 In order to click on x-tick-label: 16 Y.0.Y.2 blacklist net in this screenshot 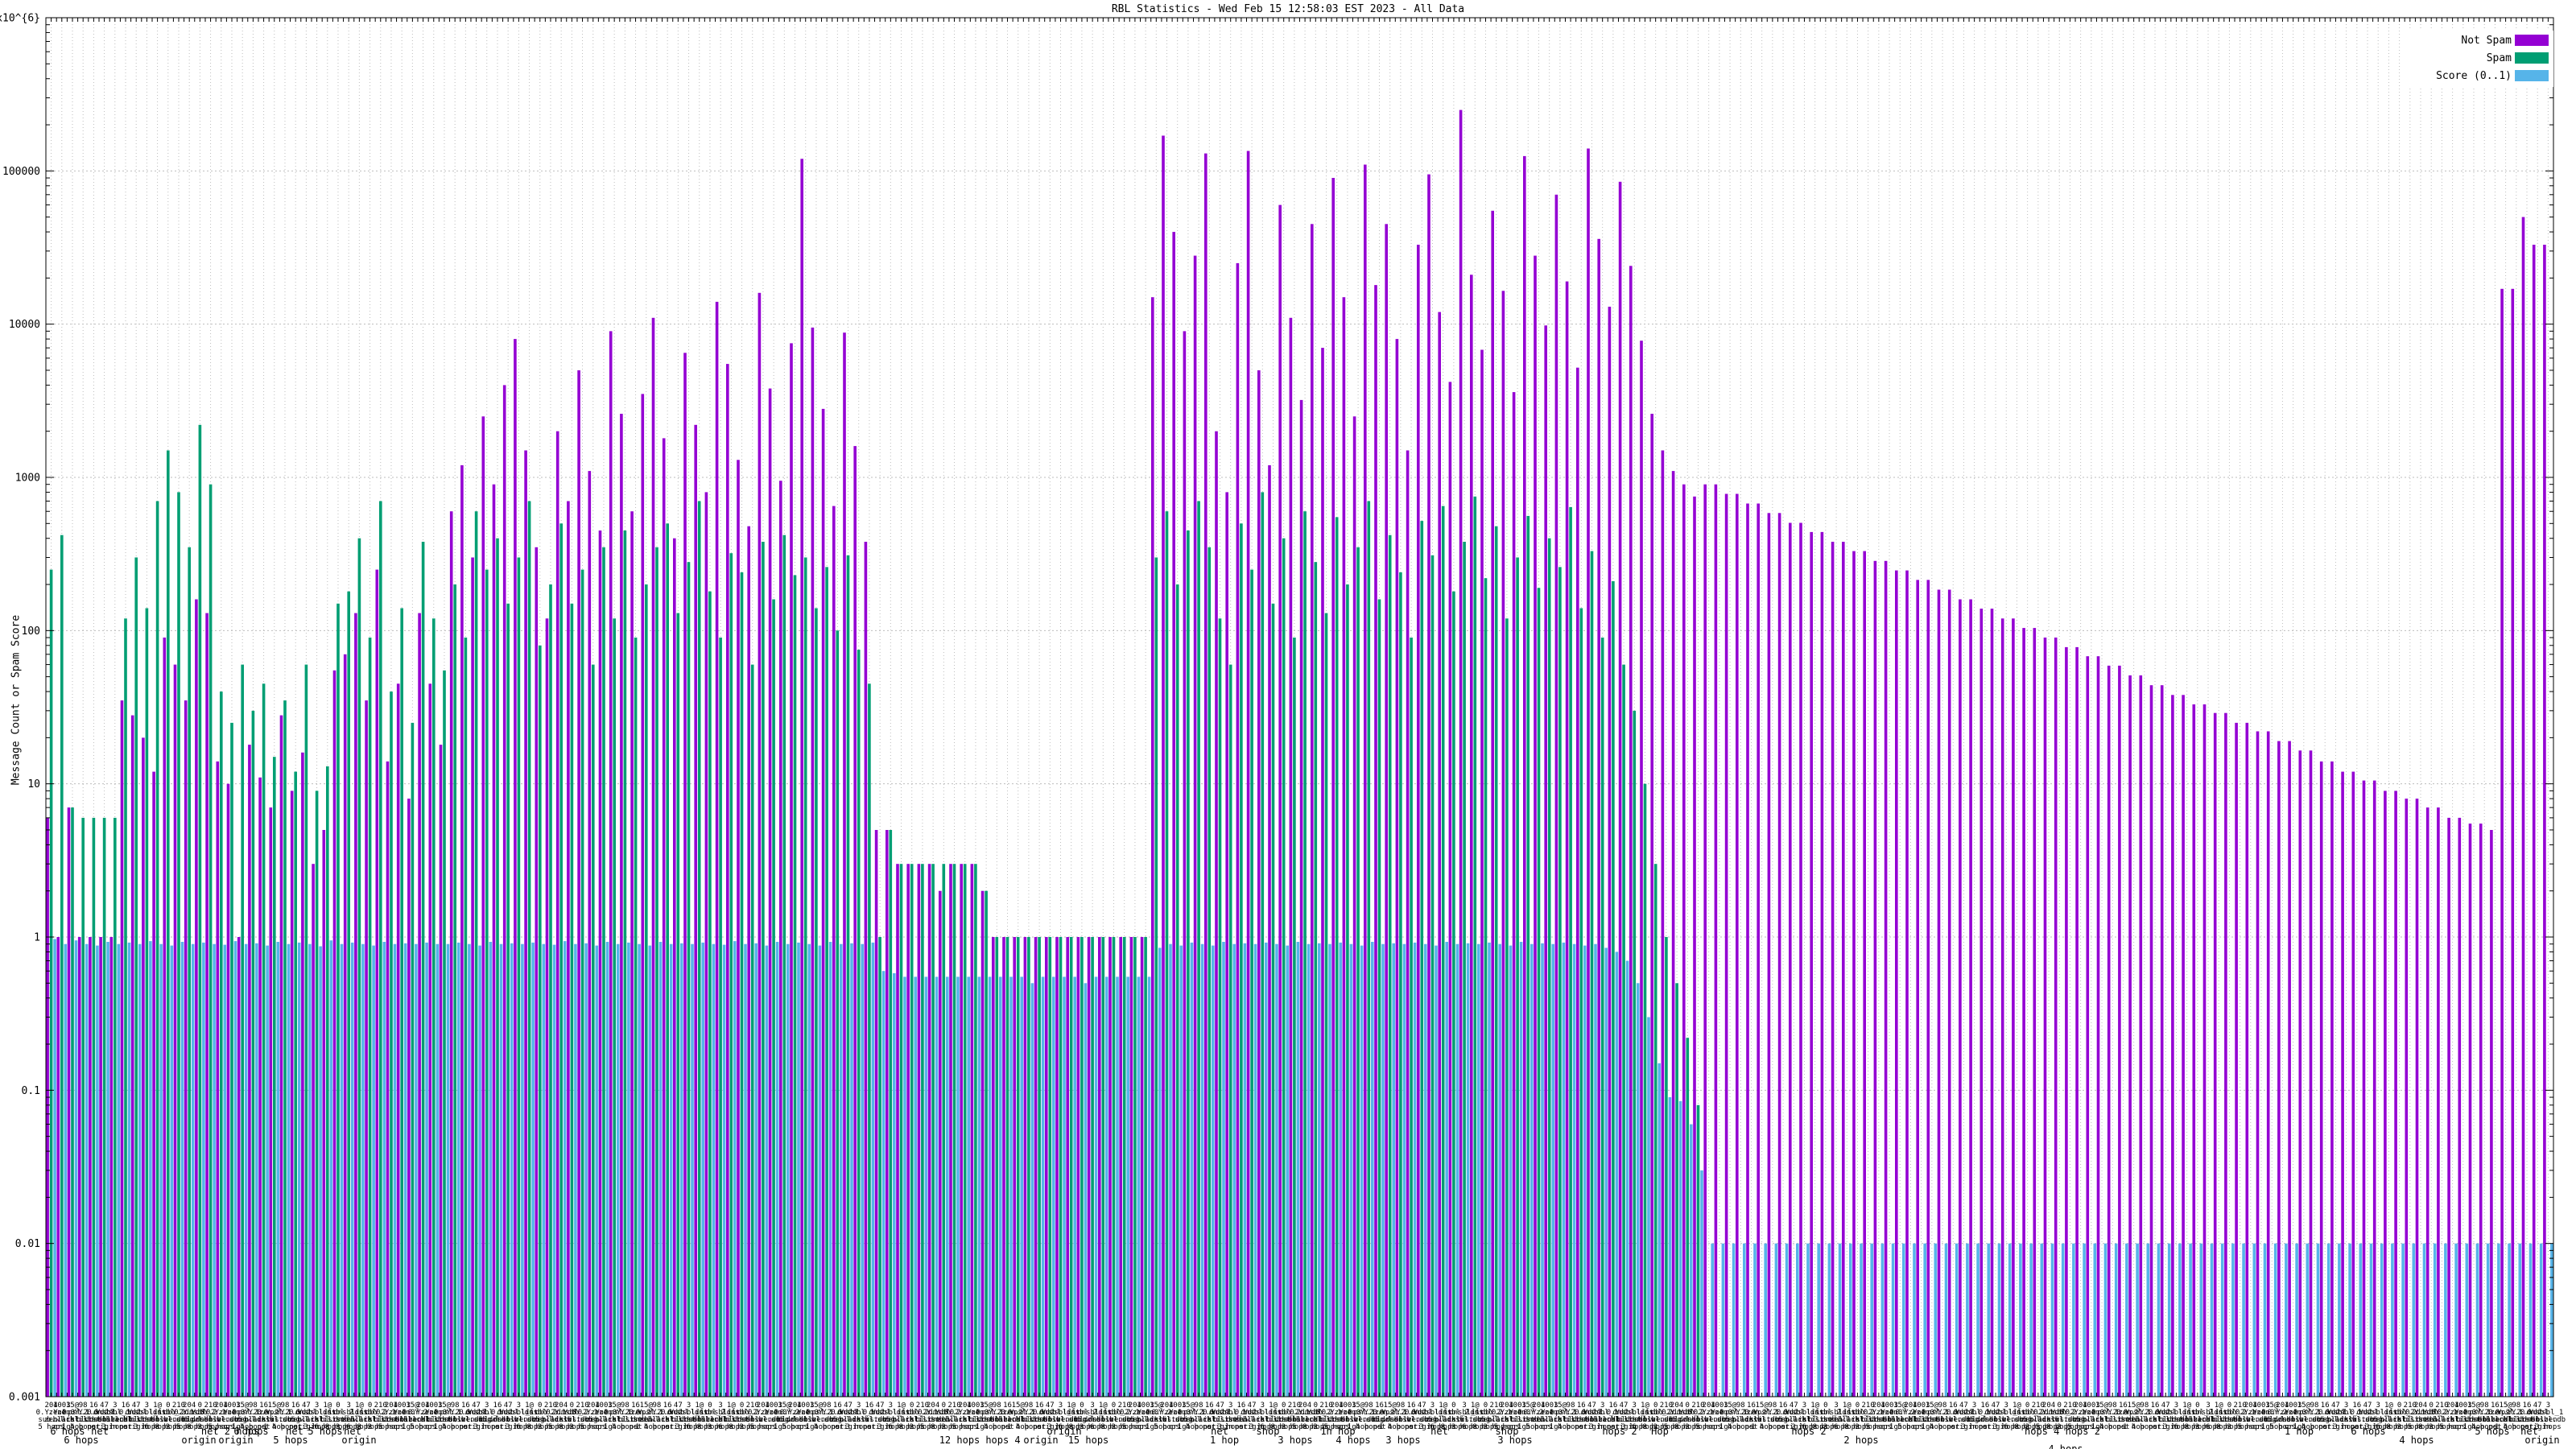, I will do `click(1209, 1416)`.